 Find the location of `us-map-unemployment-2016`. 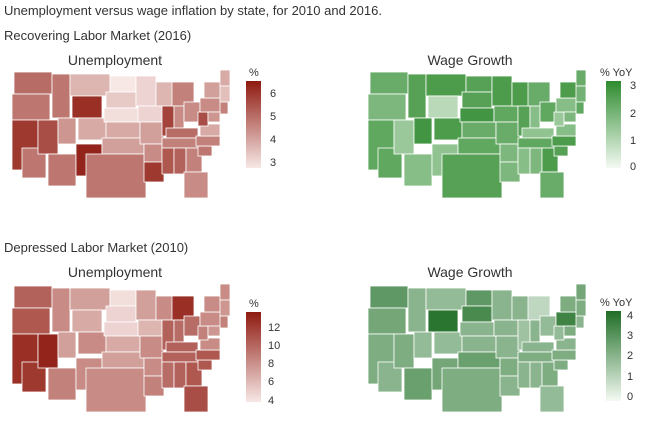

us-map-unemployment-2016 is located at coordinates (121, 134).